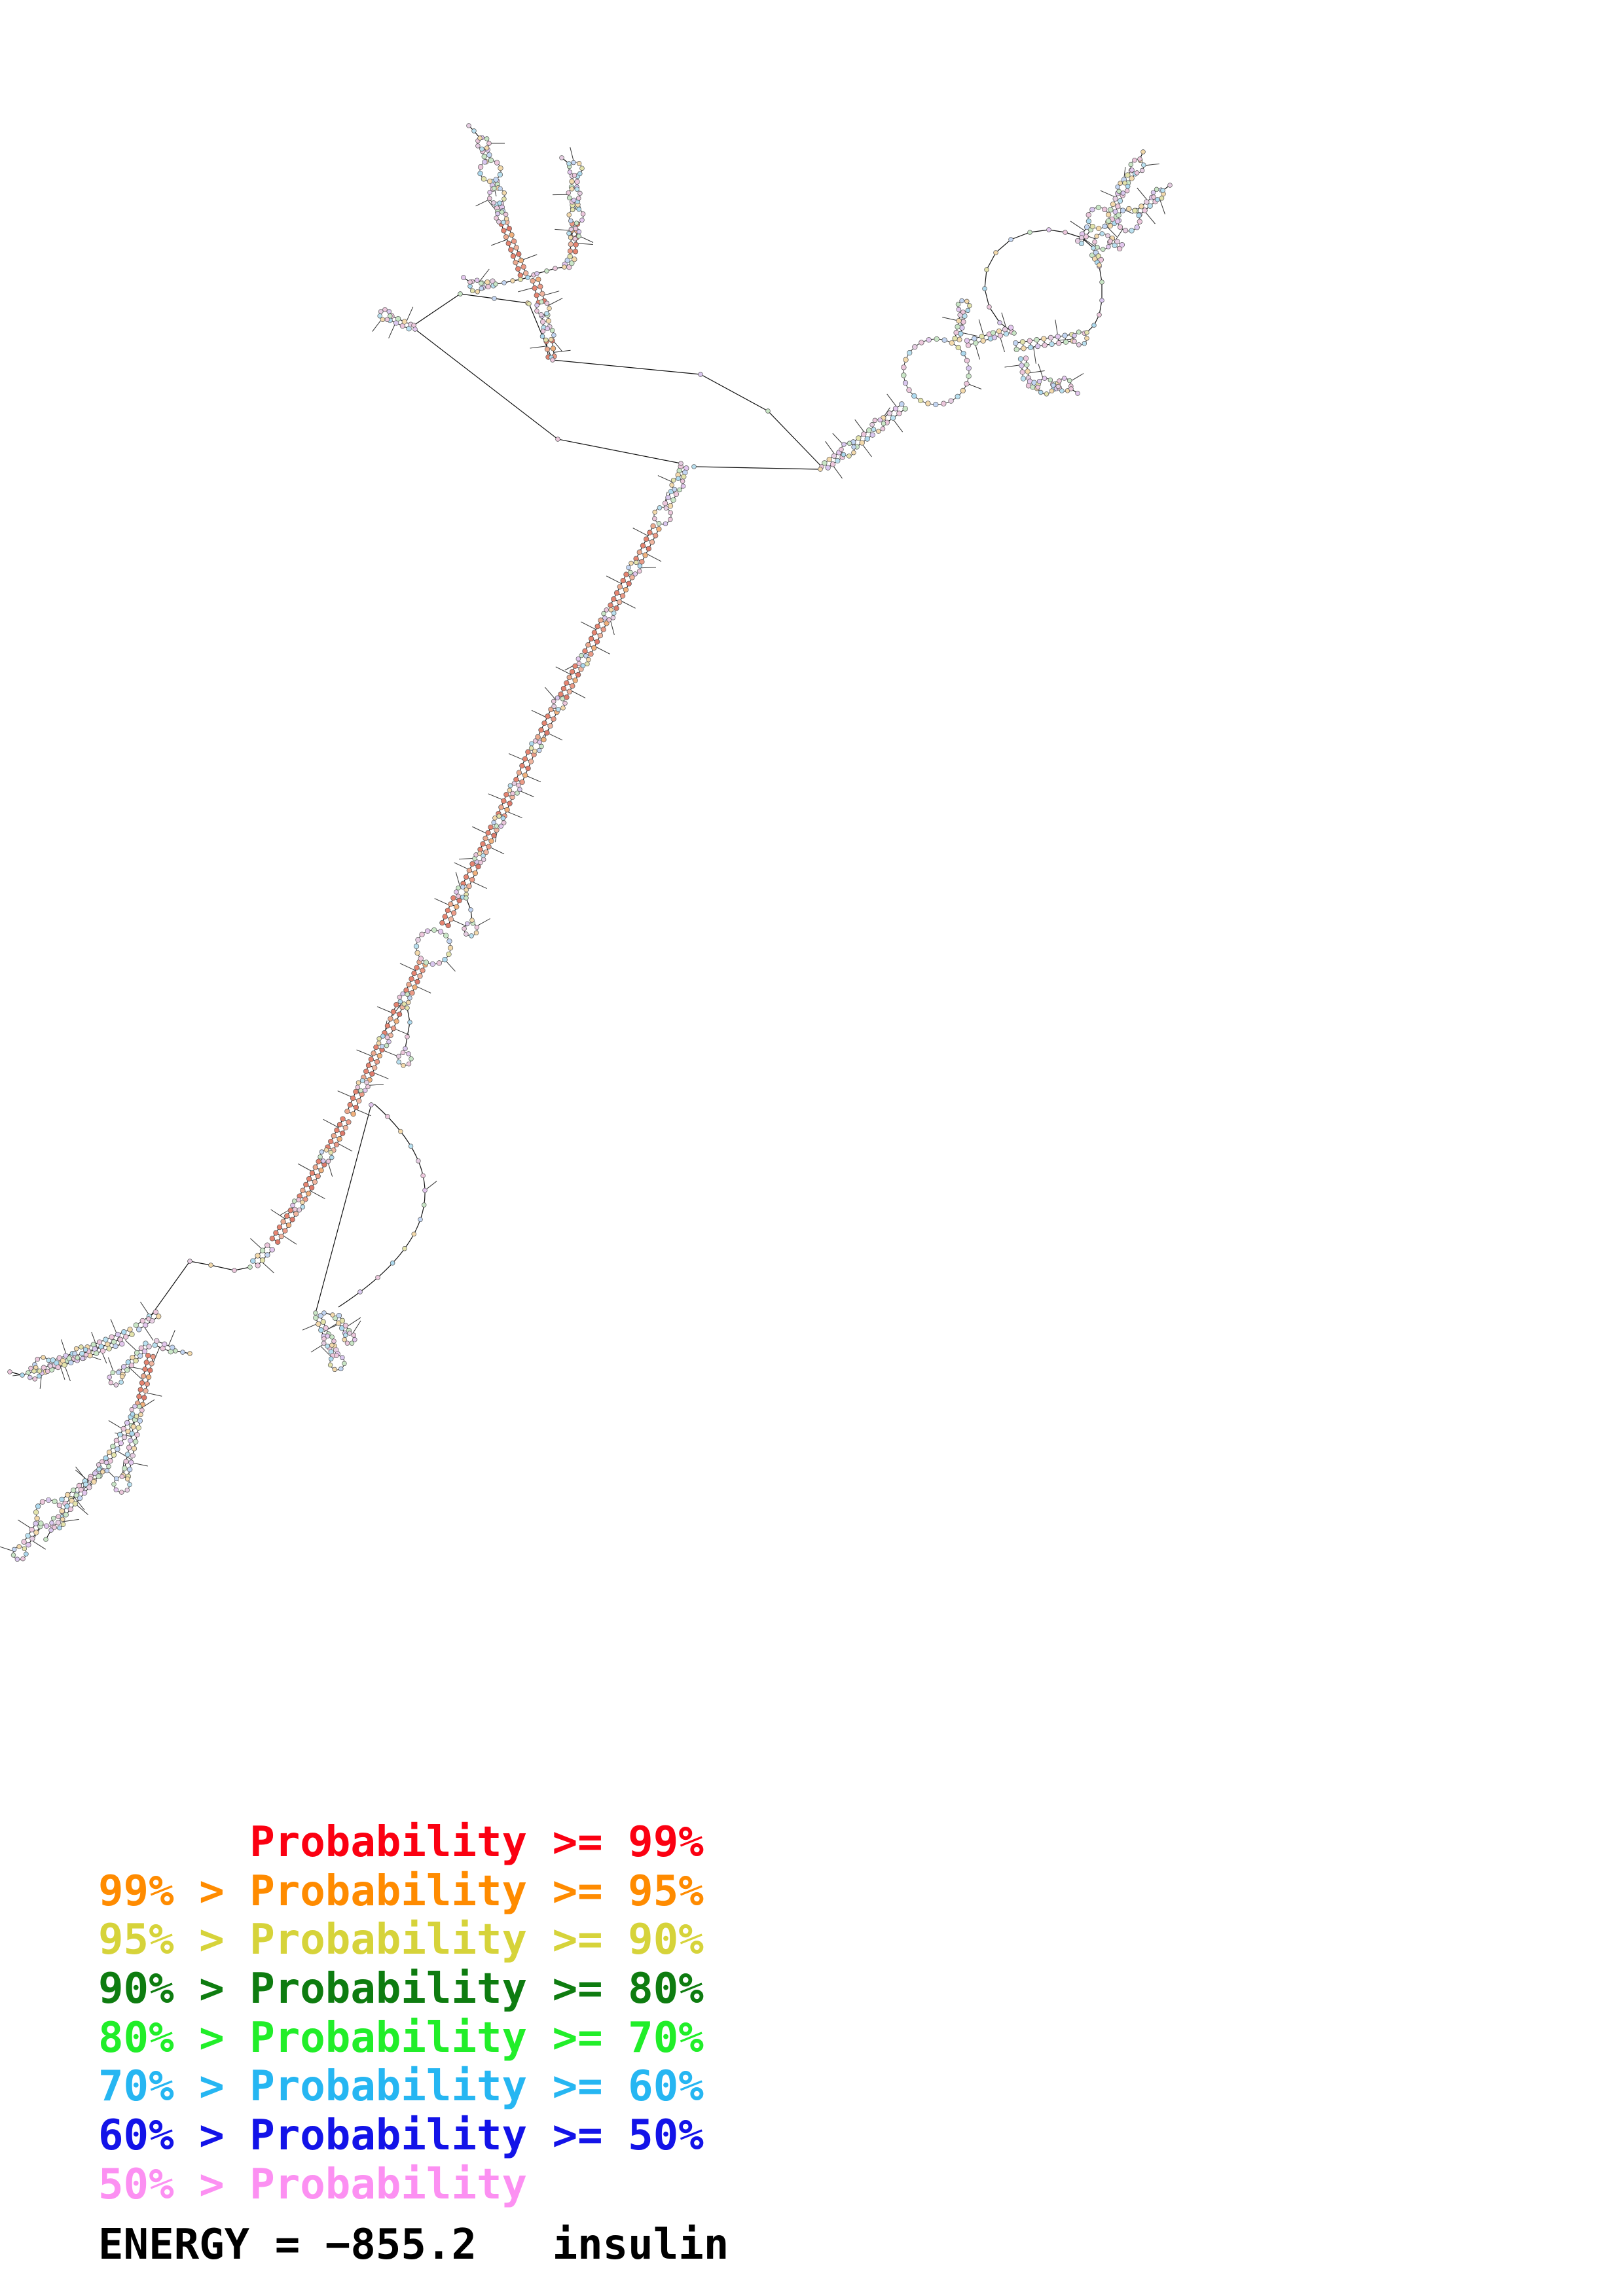 The width and height of the screenshot is (1623, 2296). What do you see at coordinates (401, 1842) in the screenshot?
I see `legend-row-p99: Probability >= 99%` at bounding box center [401, 1842].